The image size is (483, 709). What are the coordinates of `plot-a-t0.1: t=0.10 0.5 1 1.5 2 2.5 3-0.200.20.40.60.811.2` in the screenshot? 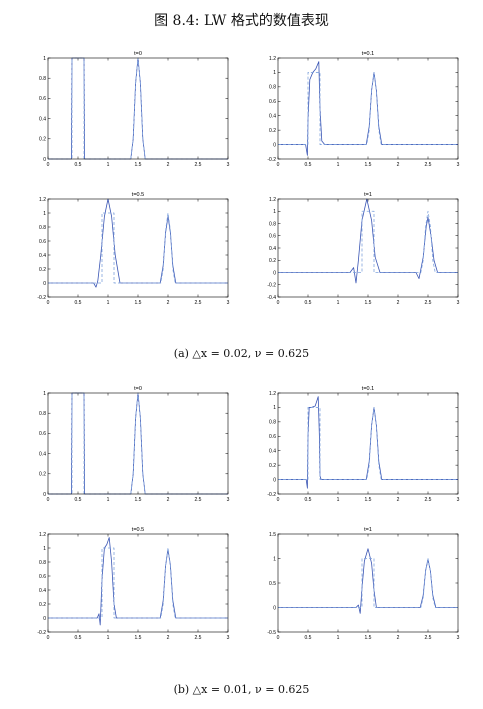 It's located at (363, 109).